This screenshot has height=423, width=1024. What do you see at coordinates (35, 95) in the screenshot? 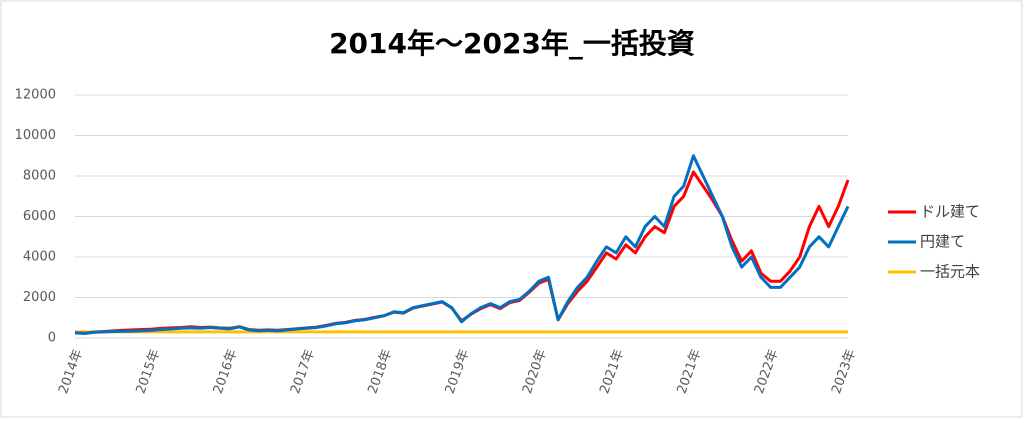
I see `y-tick-label: 12000` at bounding box center [35, 95].